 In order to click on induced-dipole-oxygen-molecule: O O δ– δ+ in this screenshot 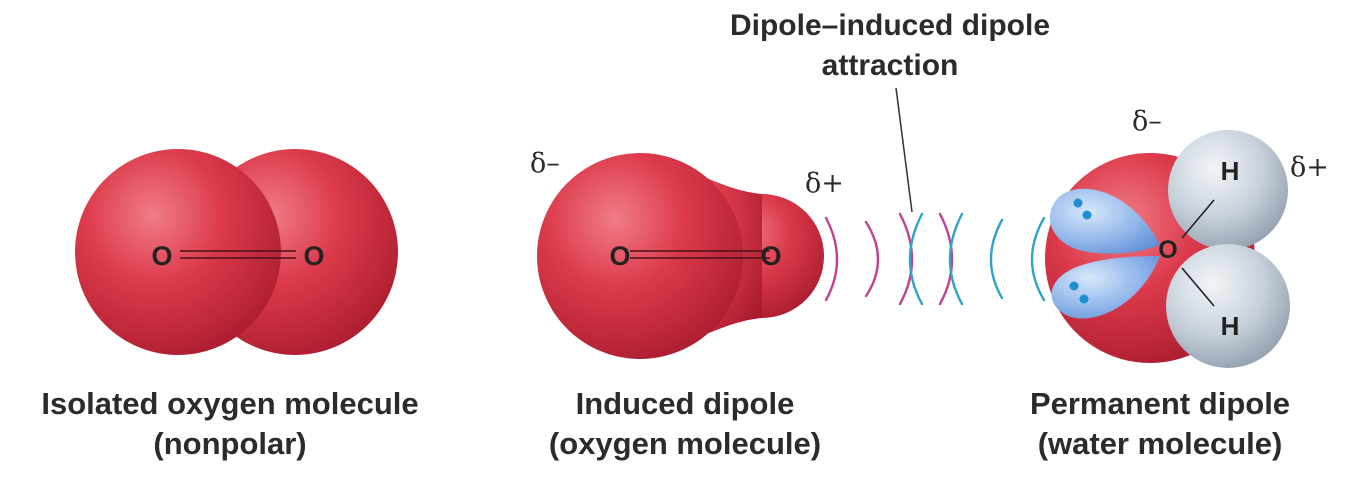, I will do `click(687, 253)`.